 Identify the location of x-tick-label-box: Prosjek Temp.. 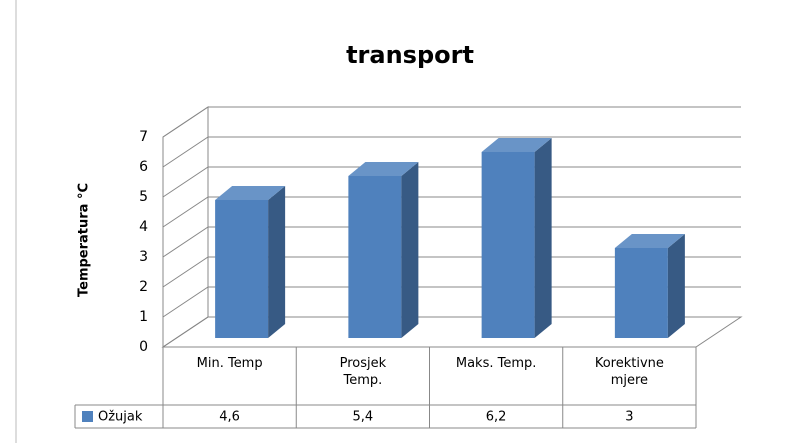
(363, 372).